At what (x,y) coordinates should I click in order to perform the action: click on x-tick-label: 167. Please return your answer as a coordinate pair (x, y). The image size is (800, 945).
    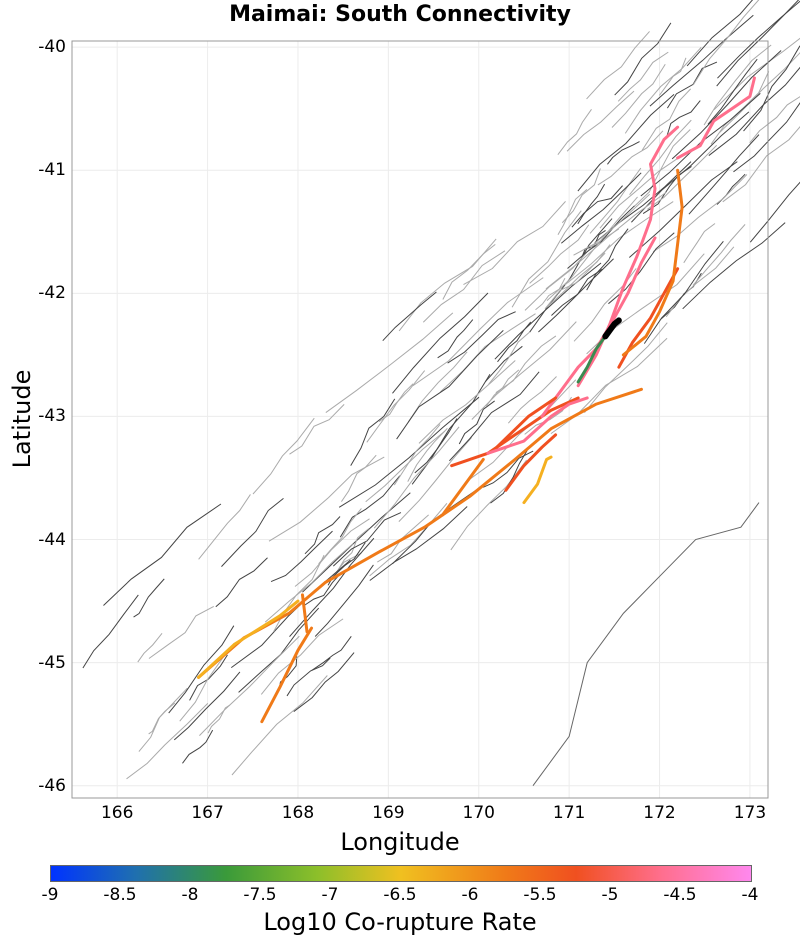
    Looking at the image, I should click on (207, 813).